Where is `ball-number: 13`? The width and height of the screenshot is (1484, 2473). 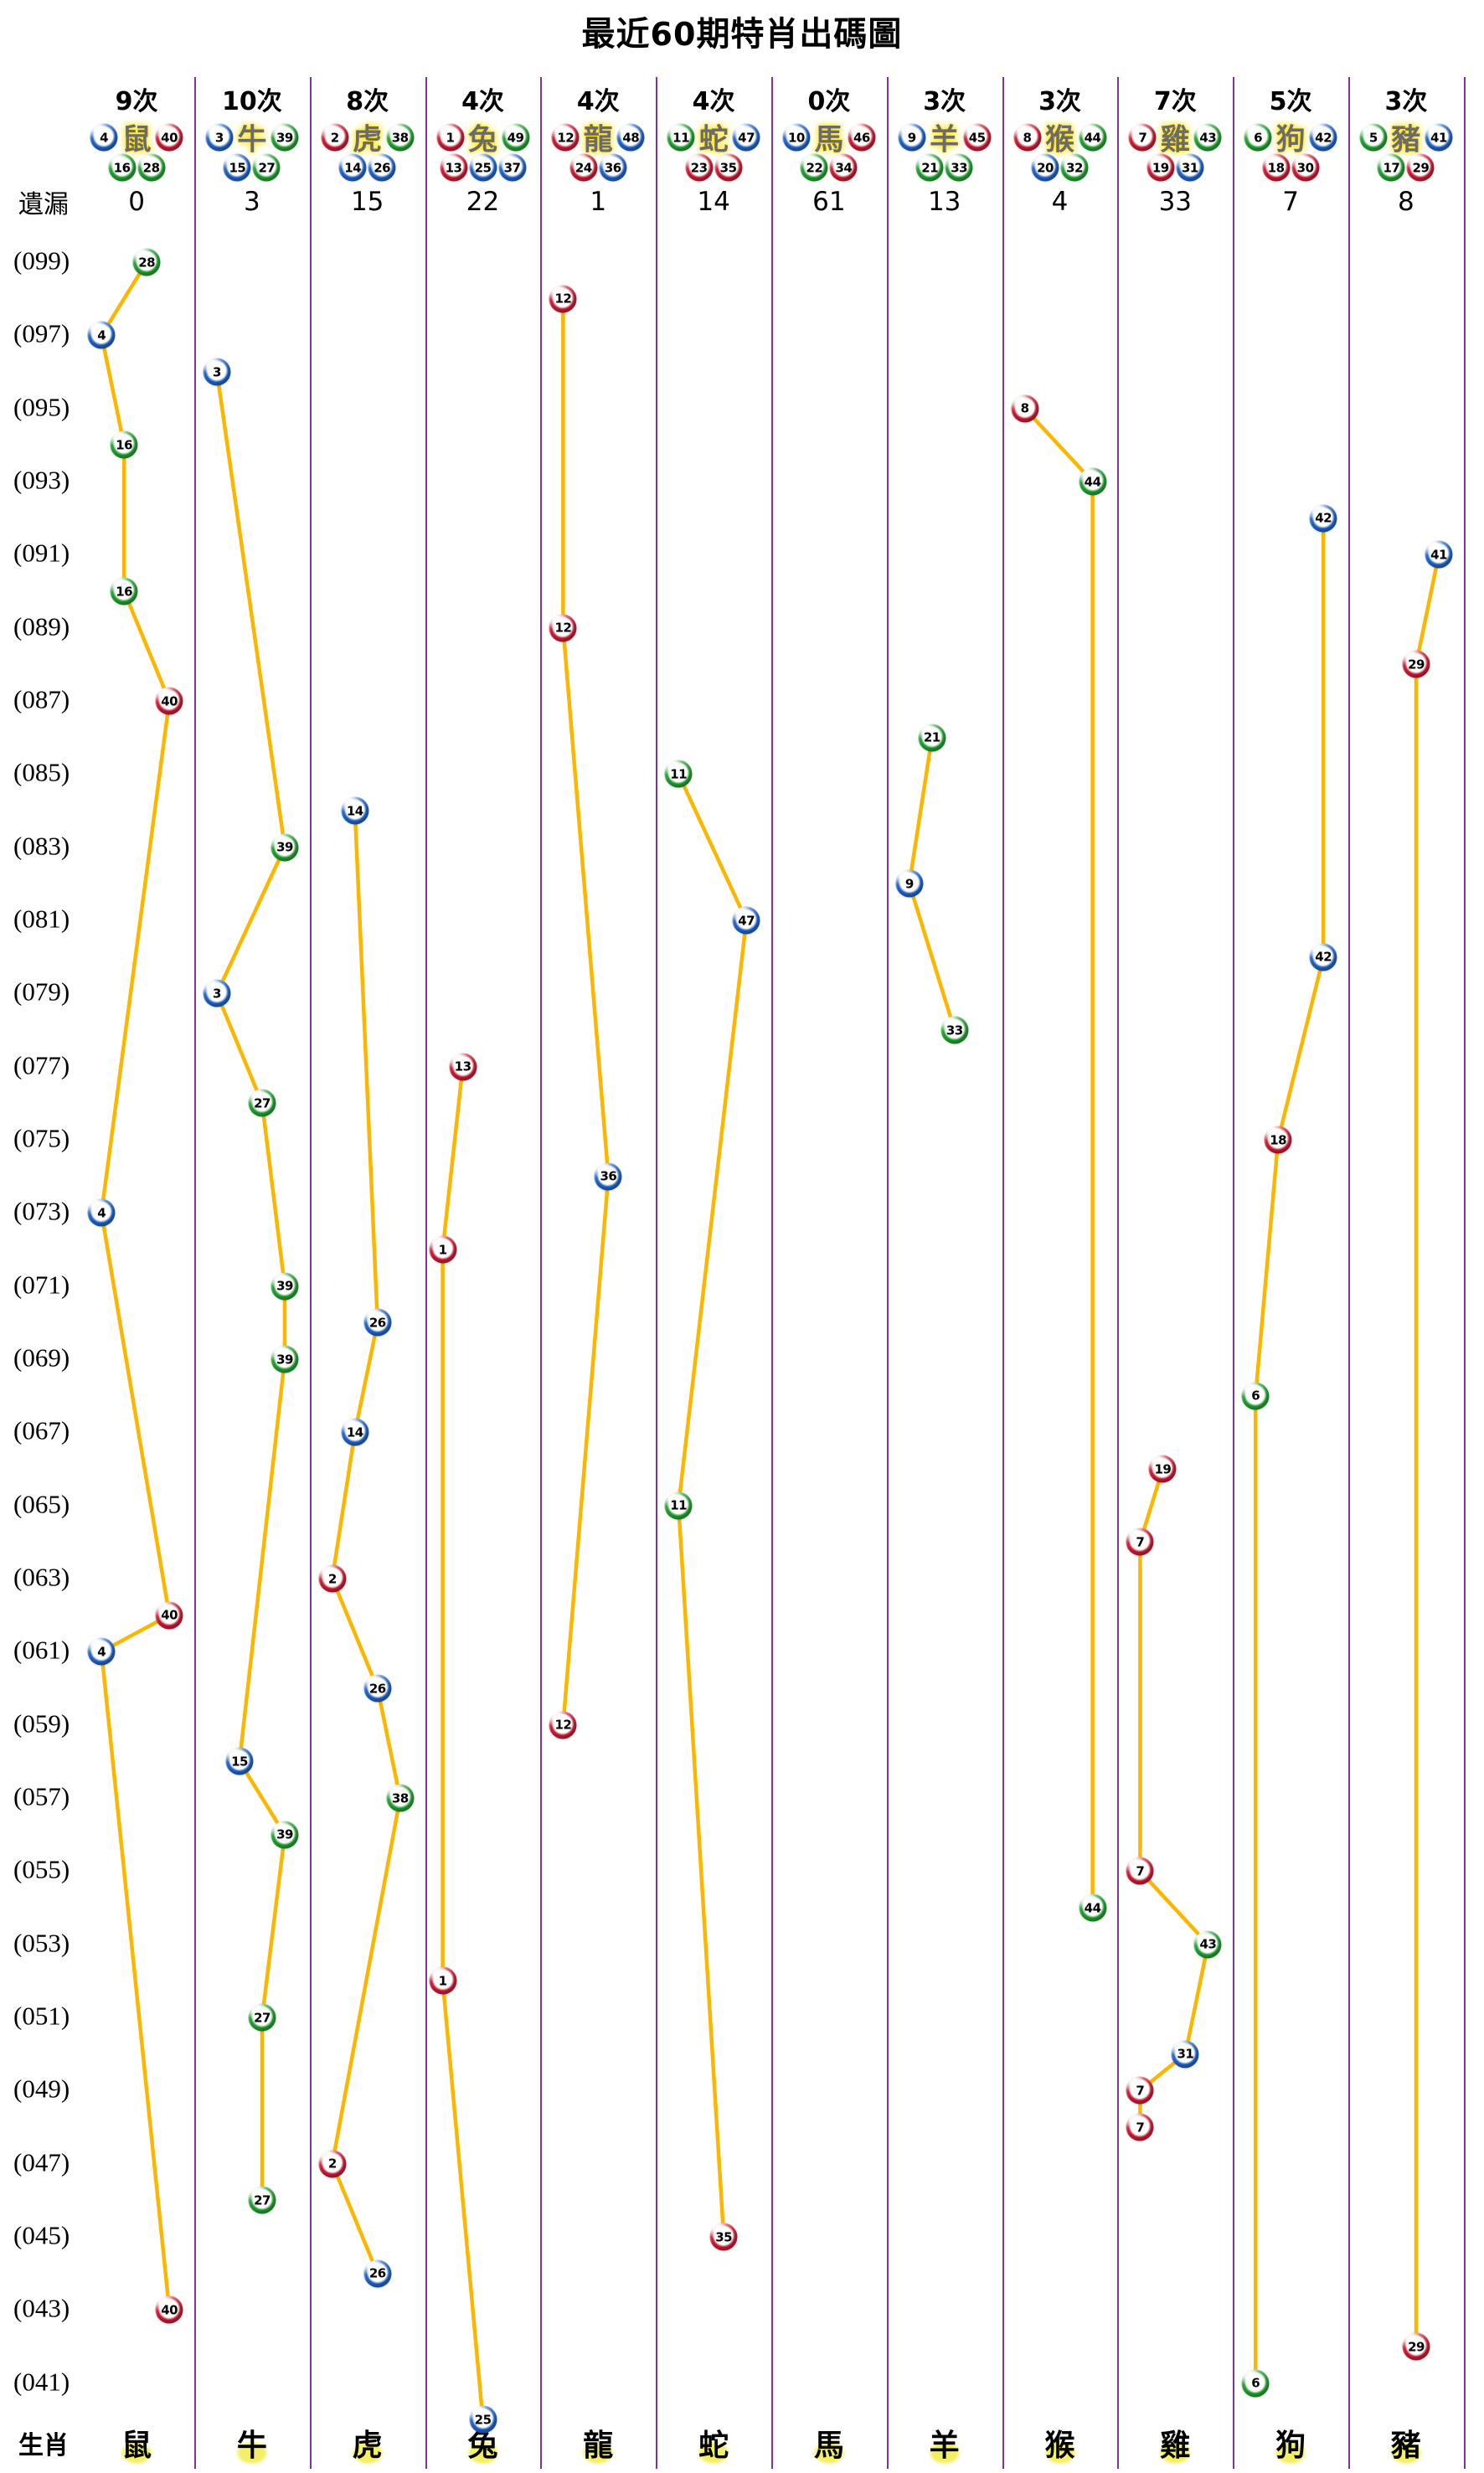
ball-number: 13 is located at coordinates (462, 1066).